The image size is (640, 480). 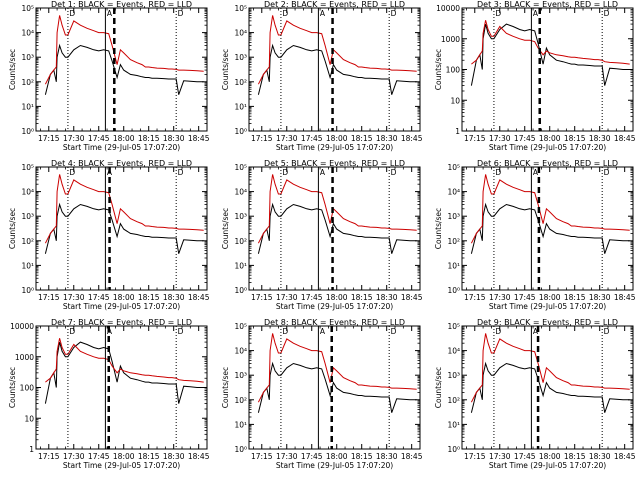 I want to click on panel-title: Det 2: BLACK = Events, RED = LLD, so click(x=334, y=4).